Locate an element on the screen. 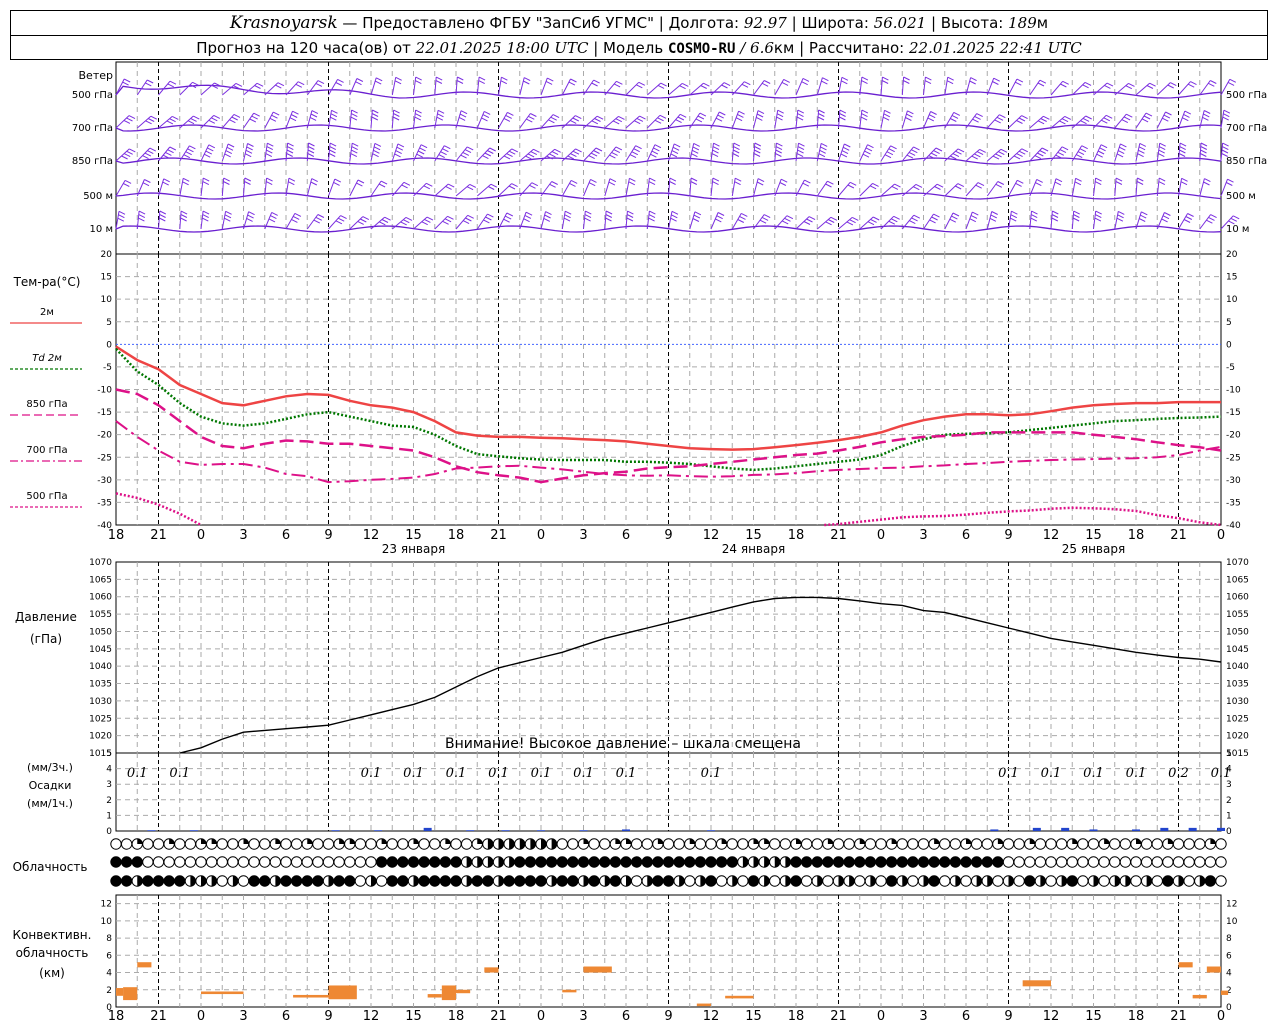 The image size is (1280, 1024). station-name: Krasnoyarsk is located at coordinates (283, 23).